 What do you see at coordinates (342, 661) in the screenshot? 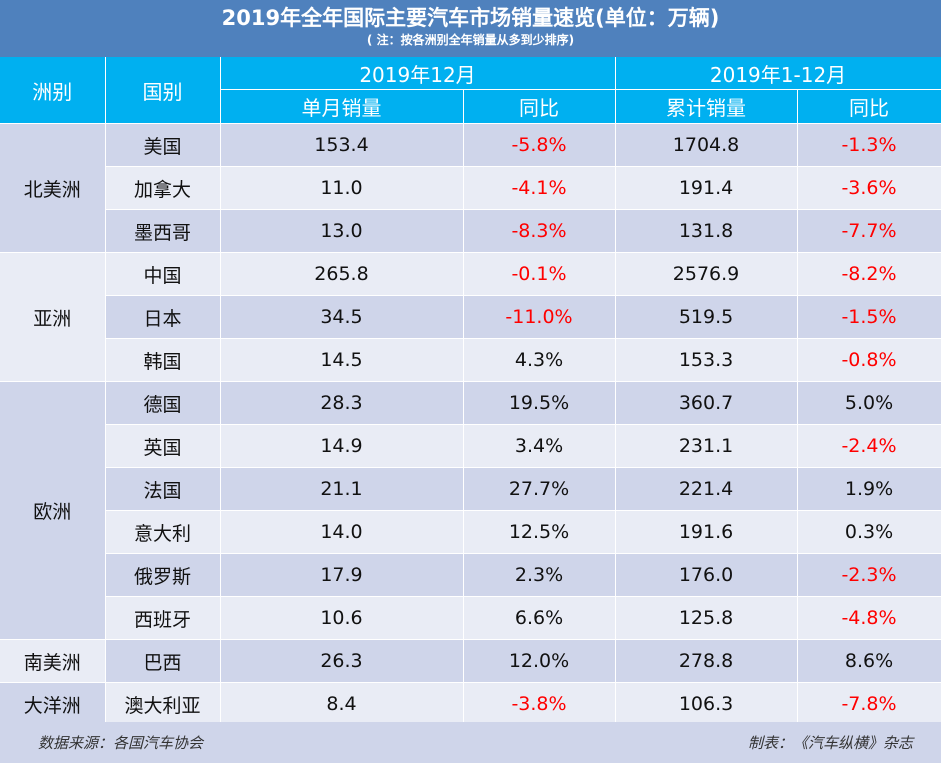
I see `monthly-sales-cell: 26.3` at bounding box center [342, 661].